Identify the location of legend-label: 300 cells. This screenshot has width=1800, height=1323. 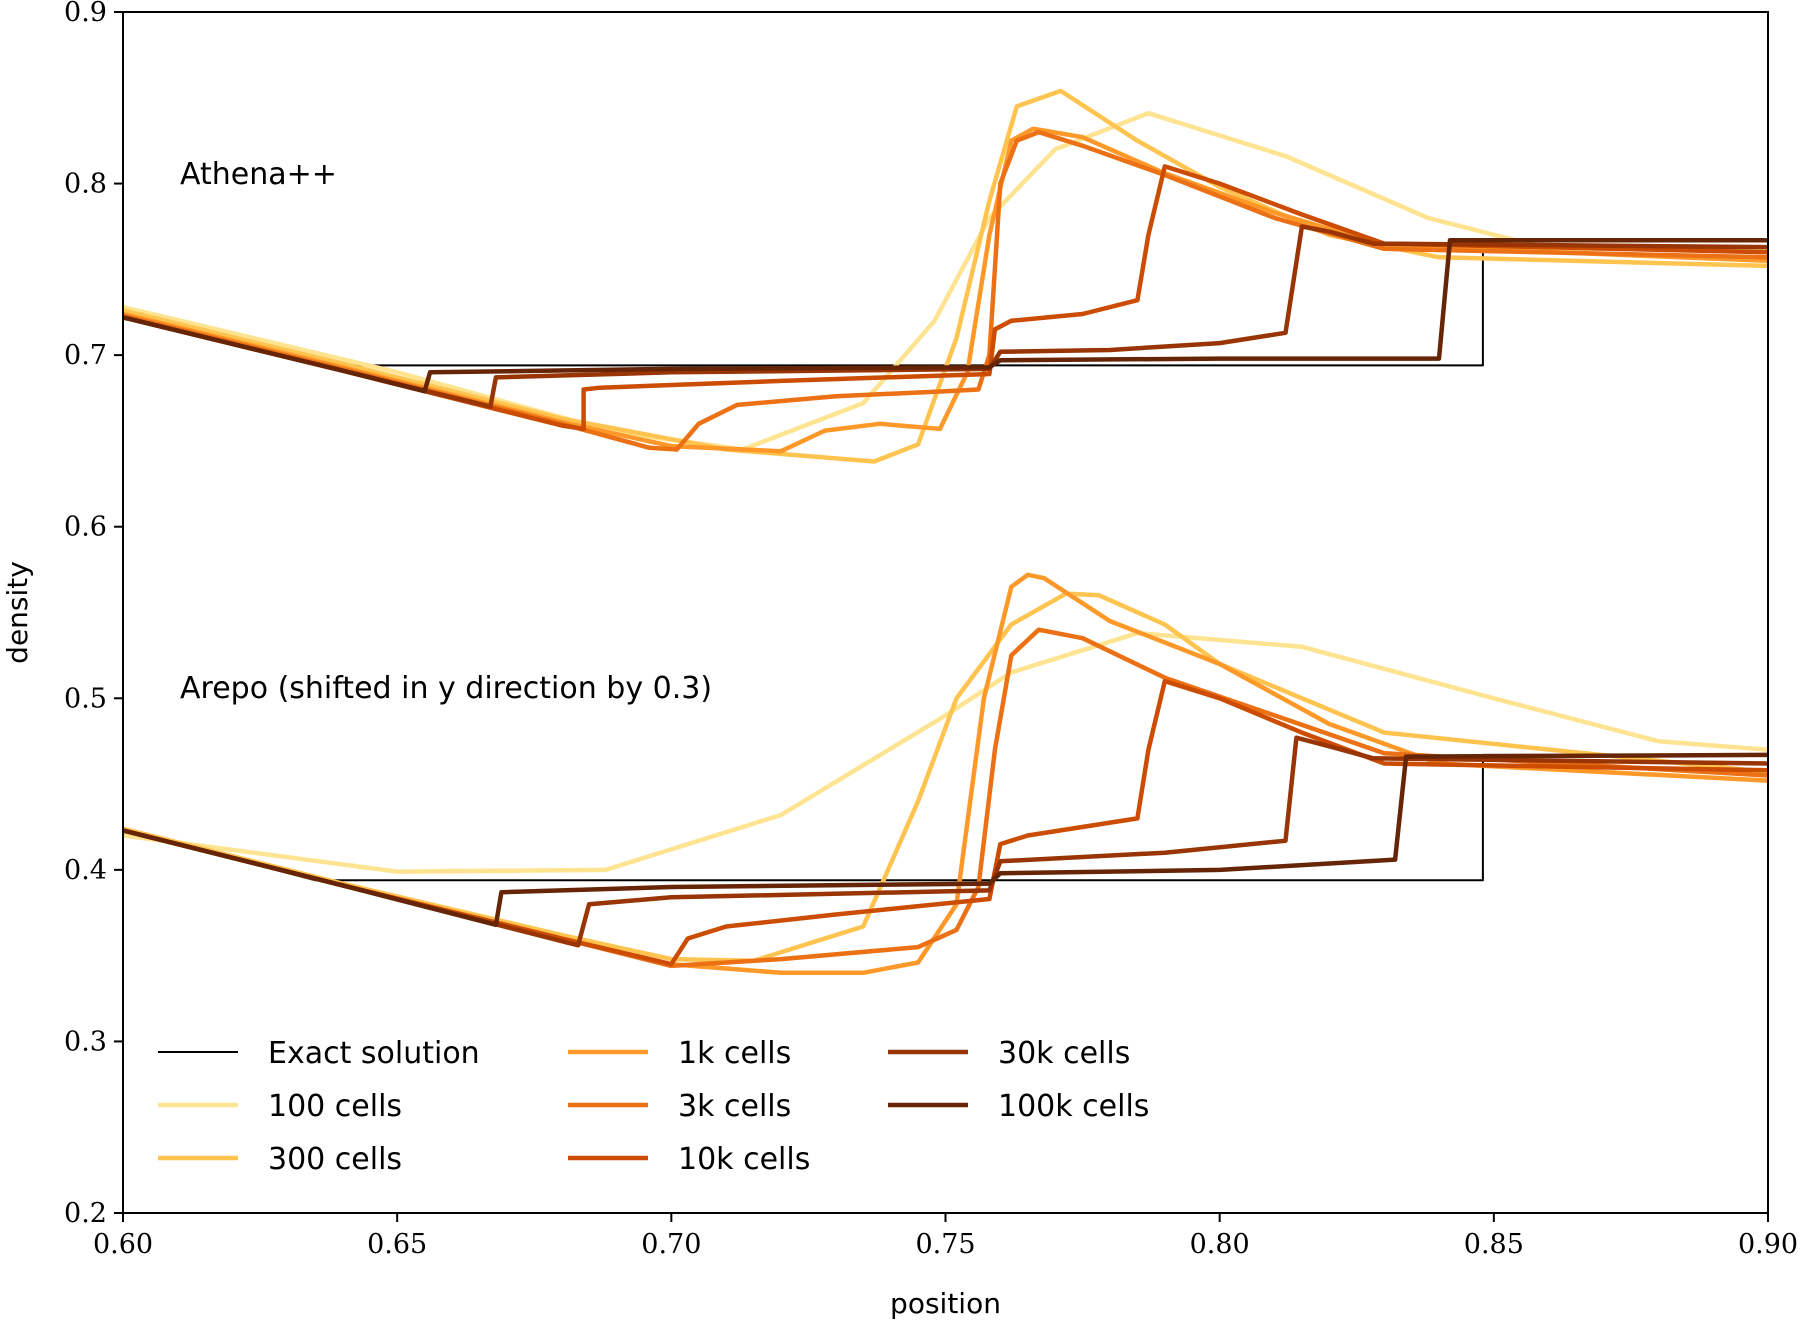
(335, 1159).